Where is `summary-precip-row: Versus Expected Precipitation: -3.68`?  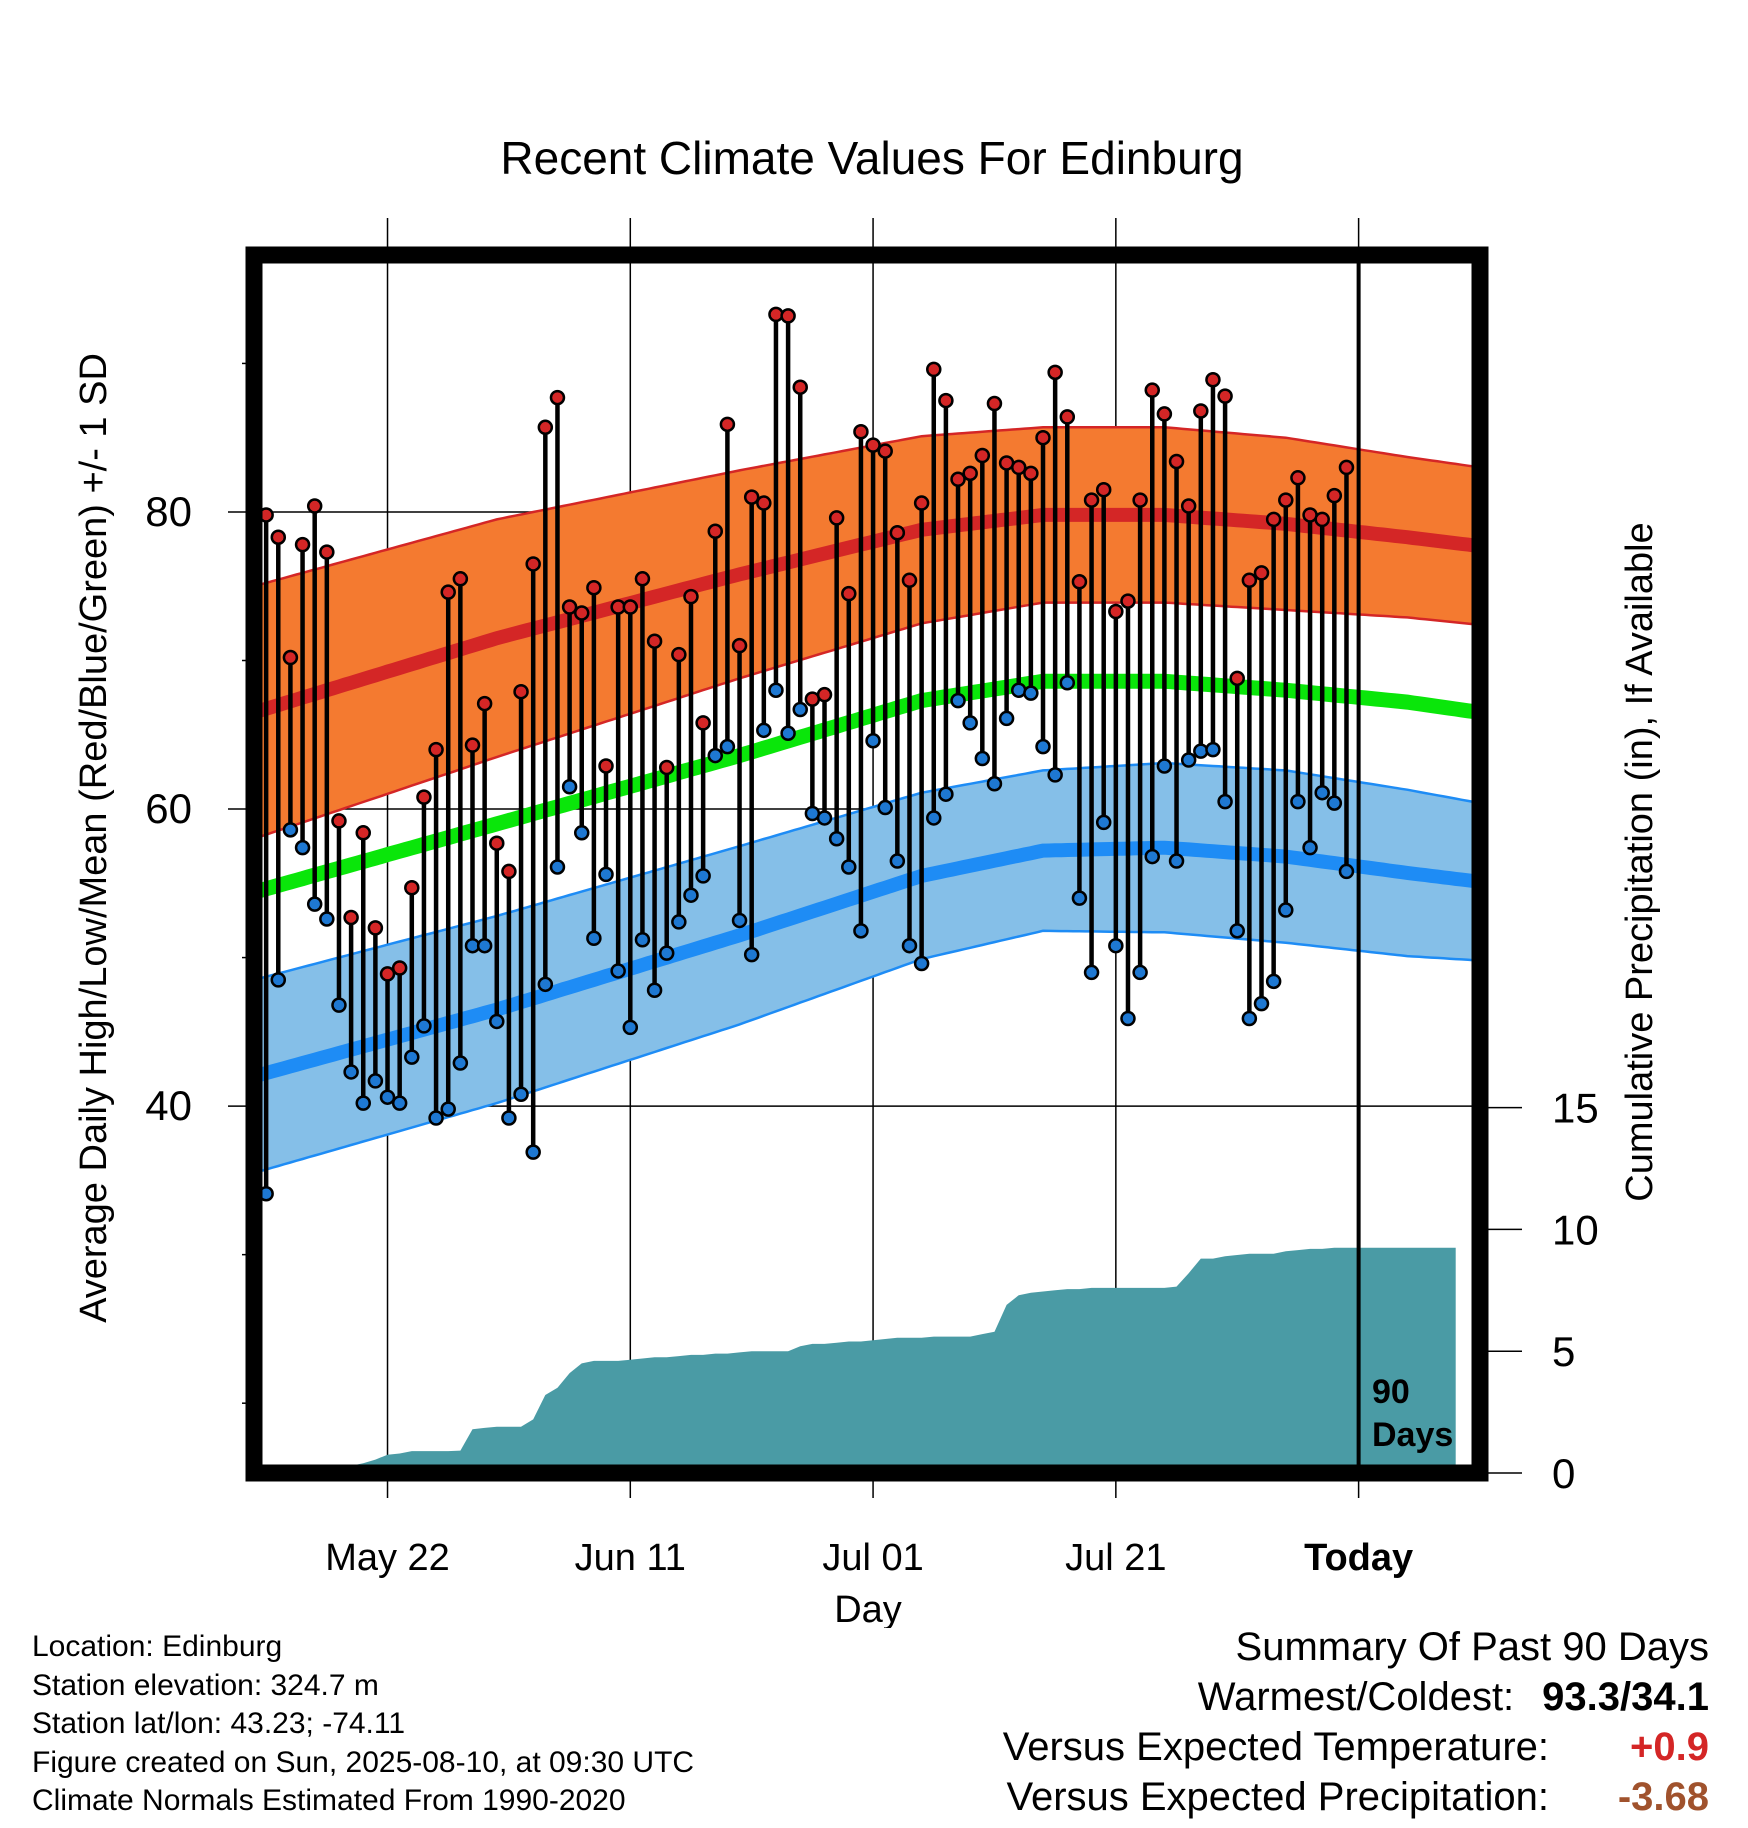 summary-precip-row: Versus Expected Precipitation: -3.68 is located at coordinates (1356, 1797).